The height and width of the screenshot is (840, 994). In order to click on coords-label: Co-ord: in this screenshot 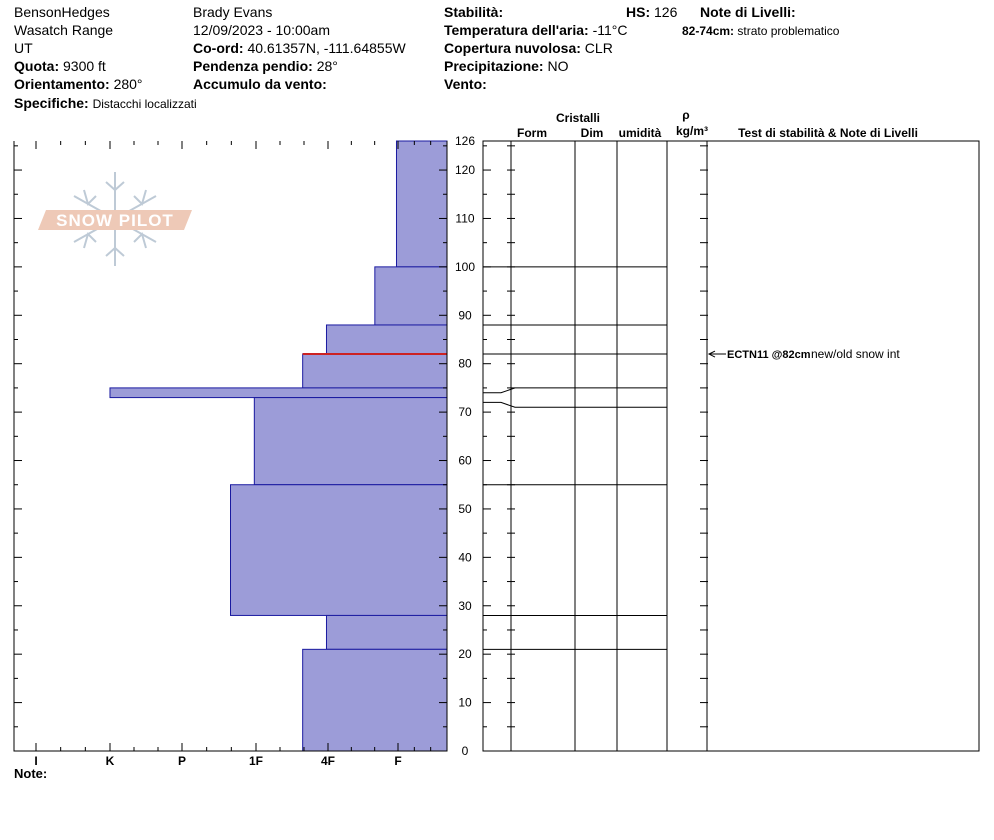, I will do `click(218, 48)`.